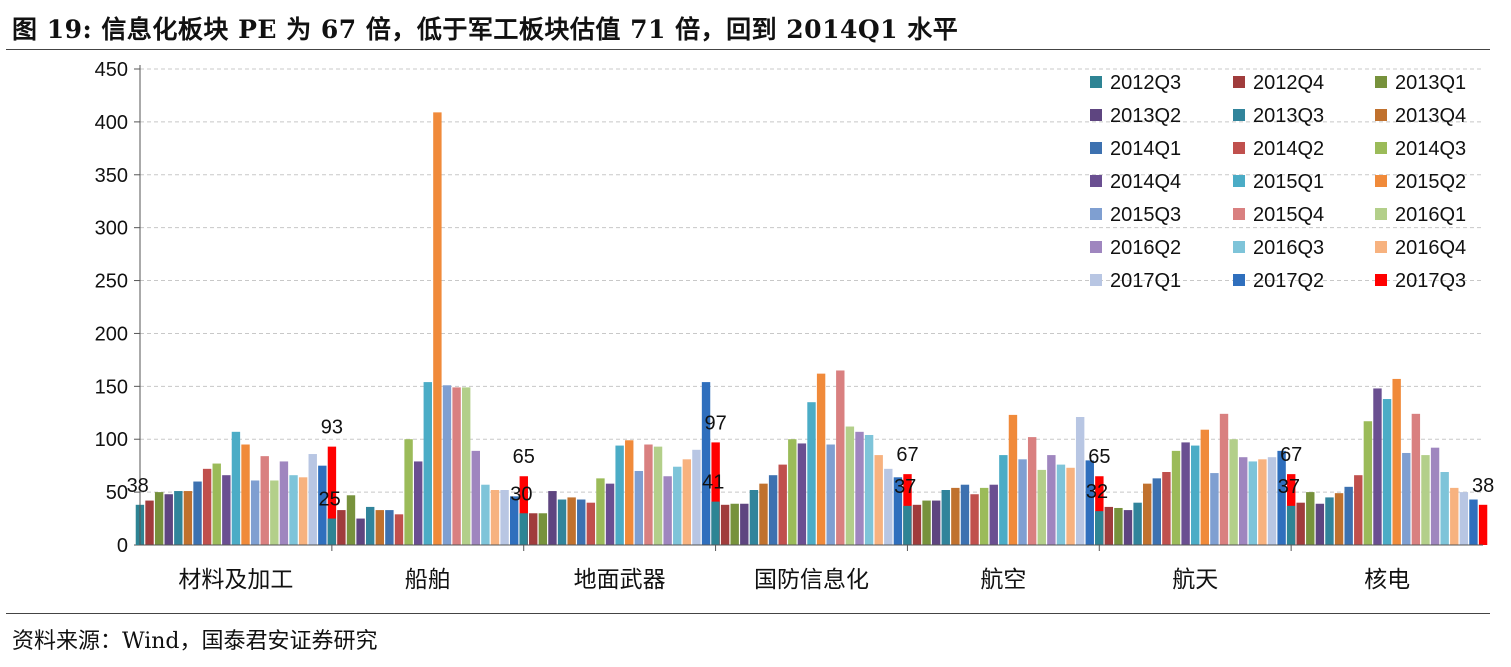 This screenshot has height=667, width=1511. I want to click on legend-label: 2016Q2, so click(1145, 248).